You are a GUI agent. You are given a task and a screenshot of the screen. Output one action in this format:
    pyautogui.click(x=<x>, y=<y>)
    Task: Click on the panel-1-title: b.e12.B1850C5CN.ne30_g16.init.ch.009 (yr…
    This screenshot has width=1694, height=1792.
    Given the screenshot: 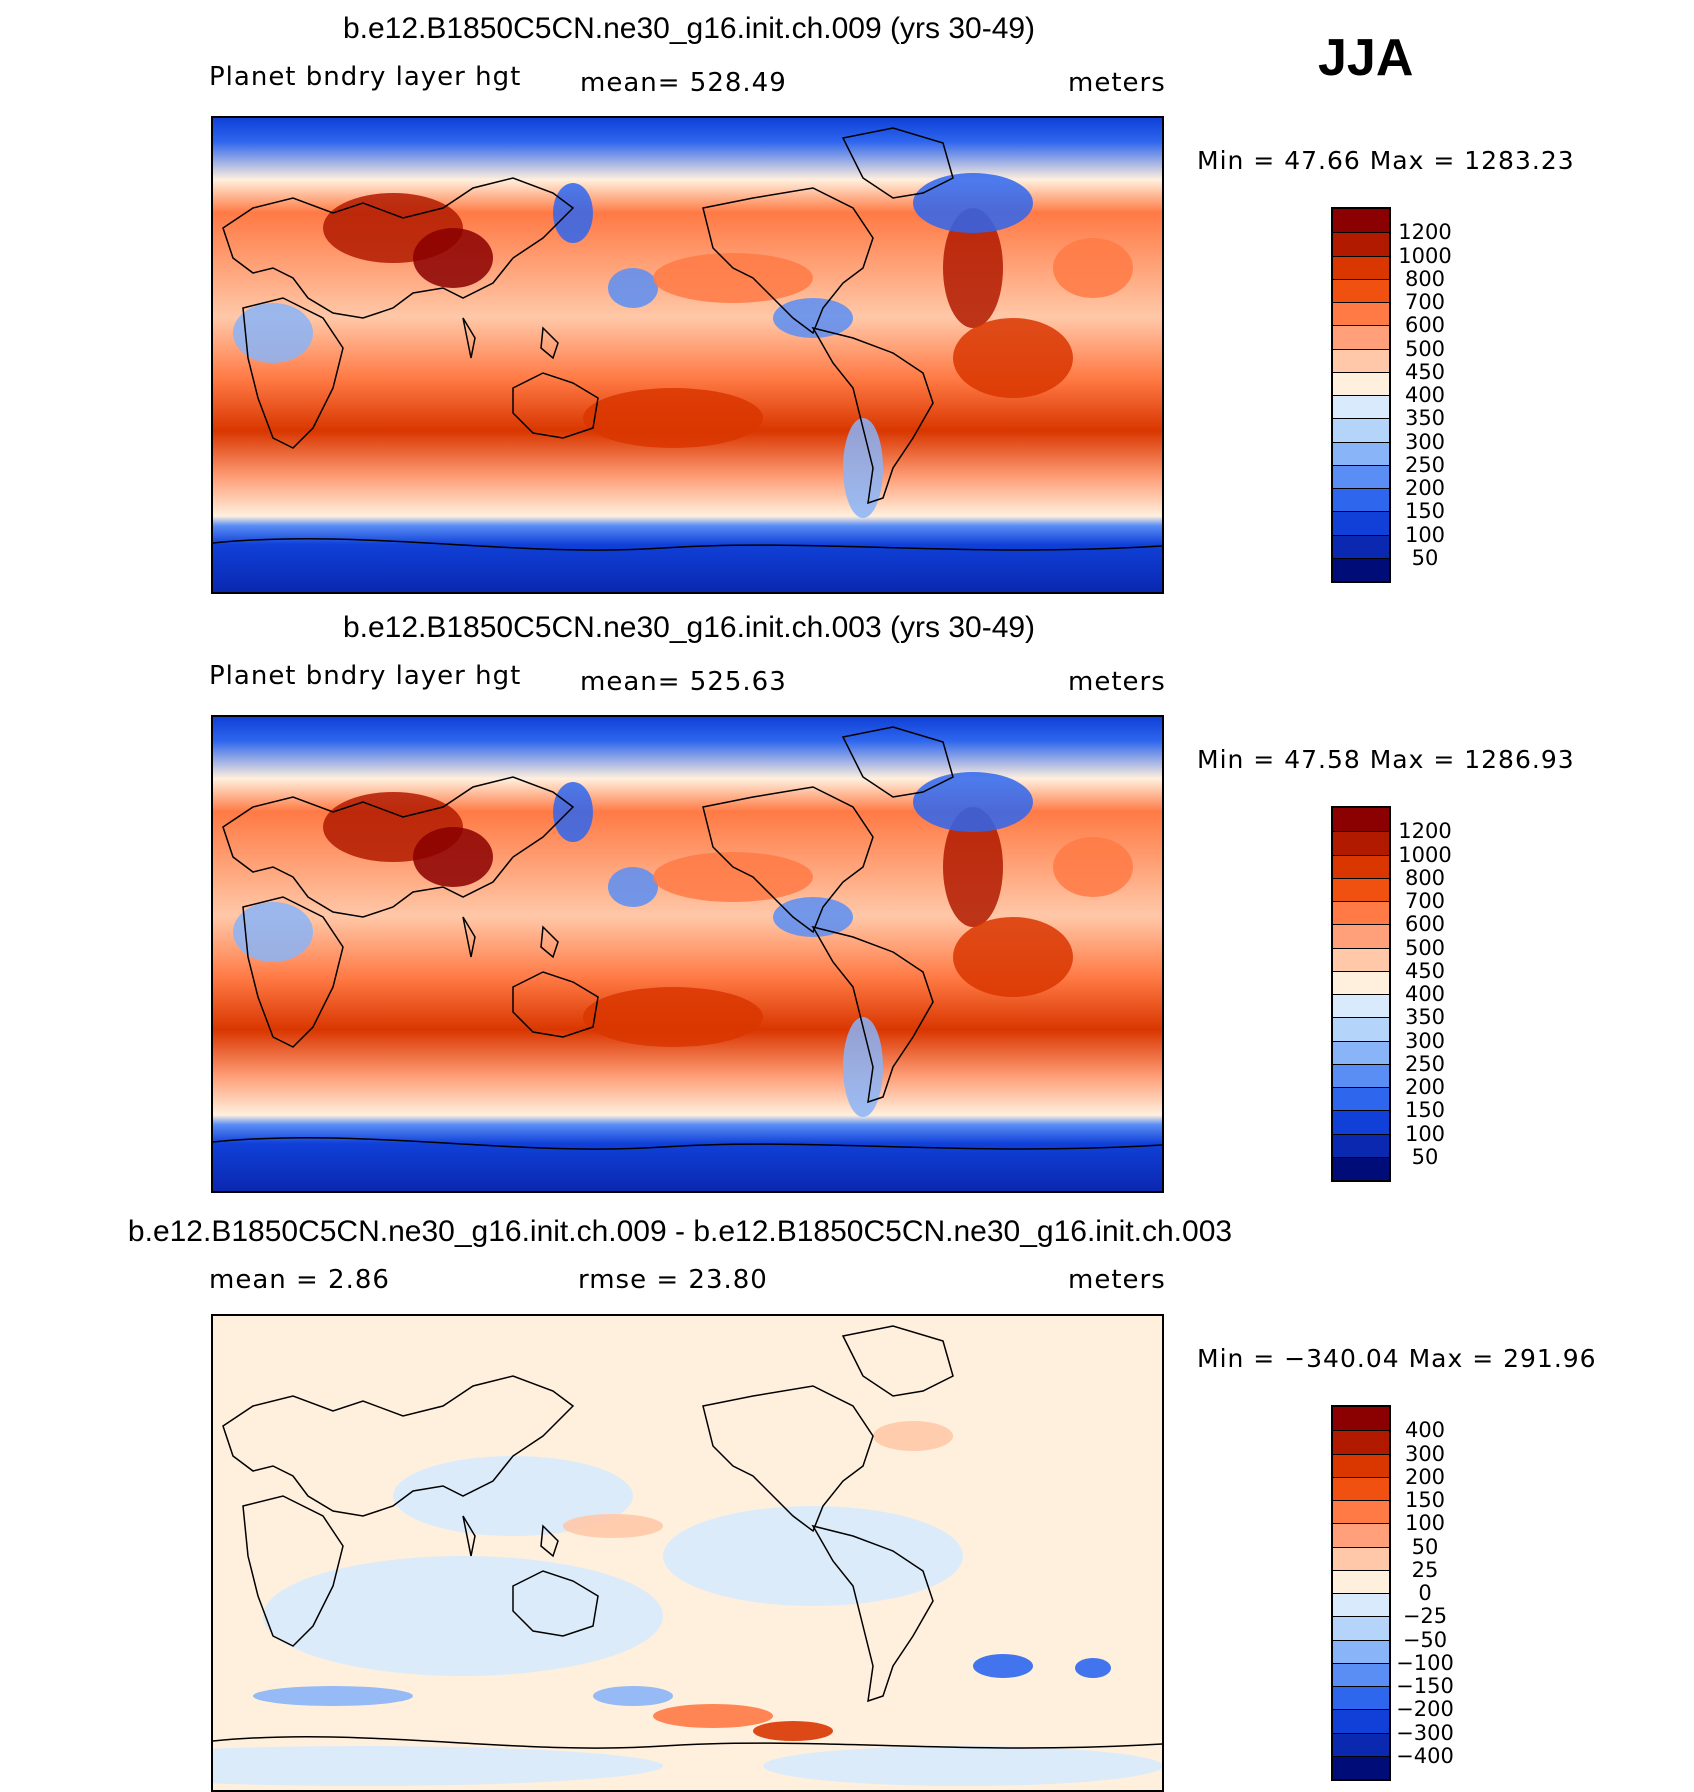 What is the action you would take?
    pyautogui.click(x=689, y=28)
    